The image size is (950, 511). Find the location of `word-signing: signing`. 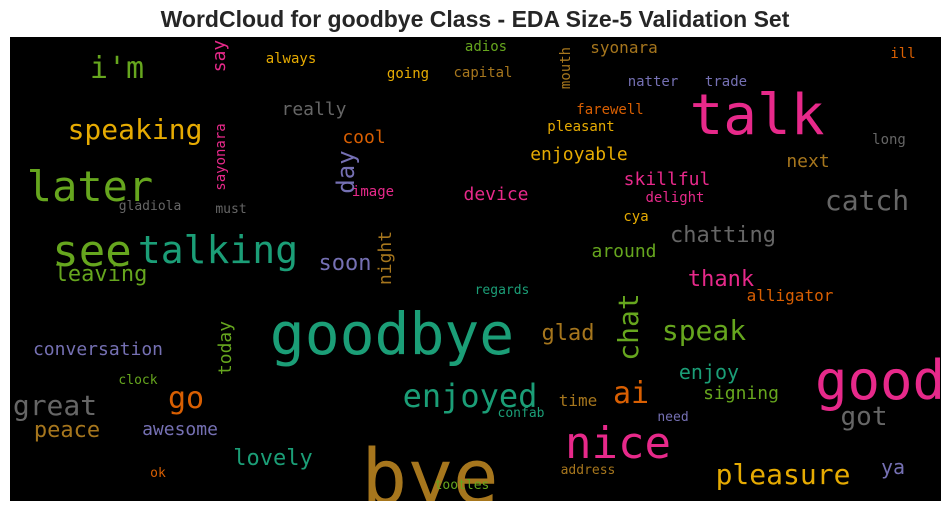

word-signing: signing is located at coordinates (741, 393).